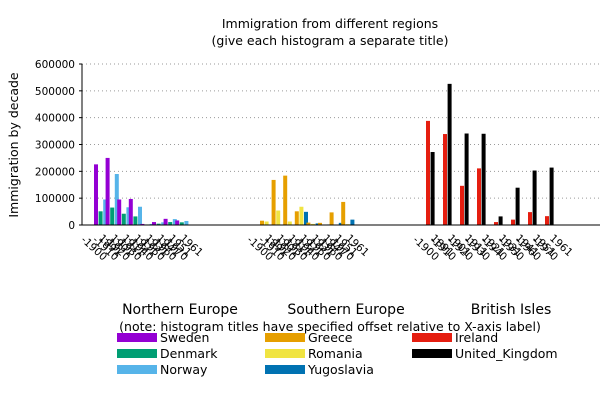  Describe the element at coordinates (330, 40) in the screenshot. I see `chart-subtitle: (give each histogram a separate title)` at that location.